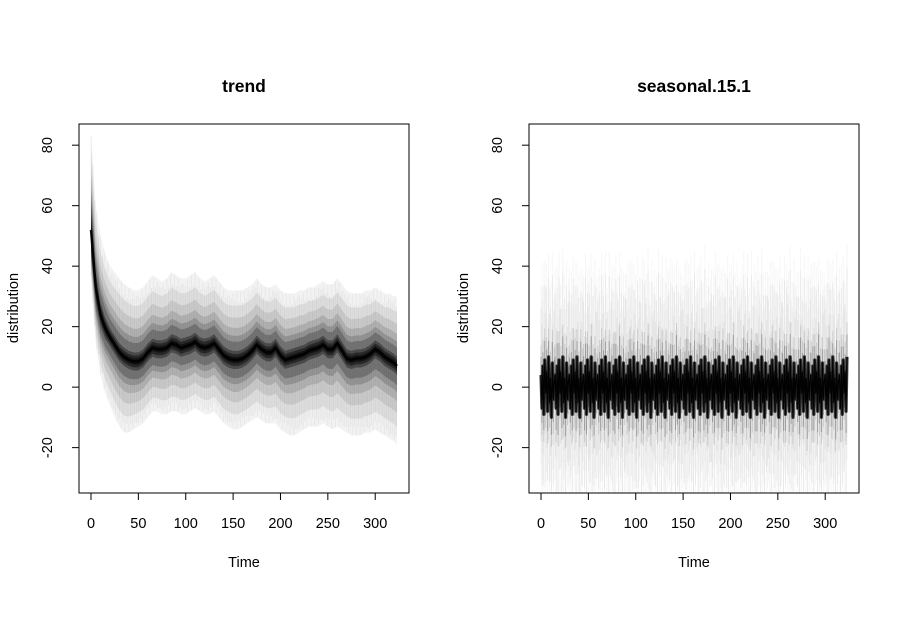  I want to click on seasonal-y-tick-label: 0, so click(498, 387).